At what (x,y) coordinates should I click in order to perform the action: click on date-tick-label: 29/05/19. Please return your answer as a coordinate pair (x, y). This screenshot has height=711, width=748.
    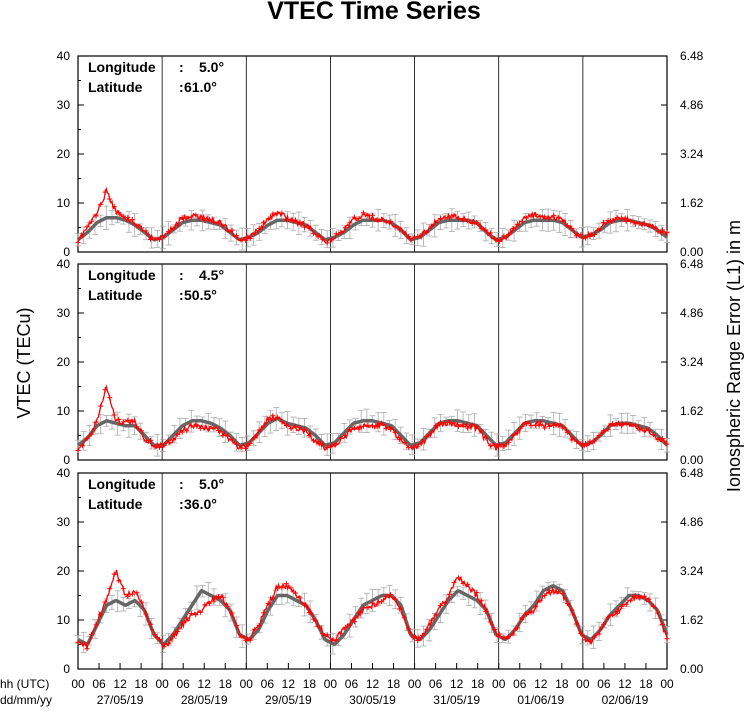
    Looking at the image, I should click on (288, 700).